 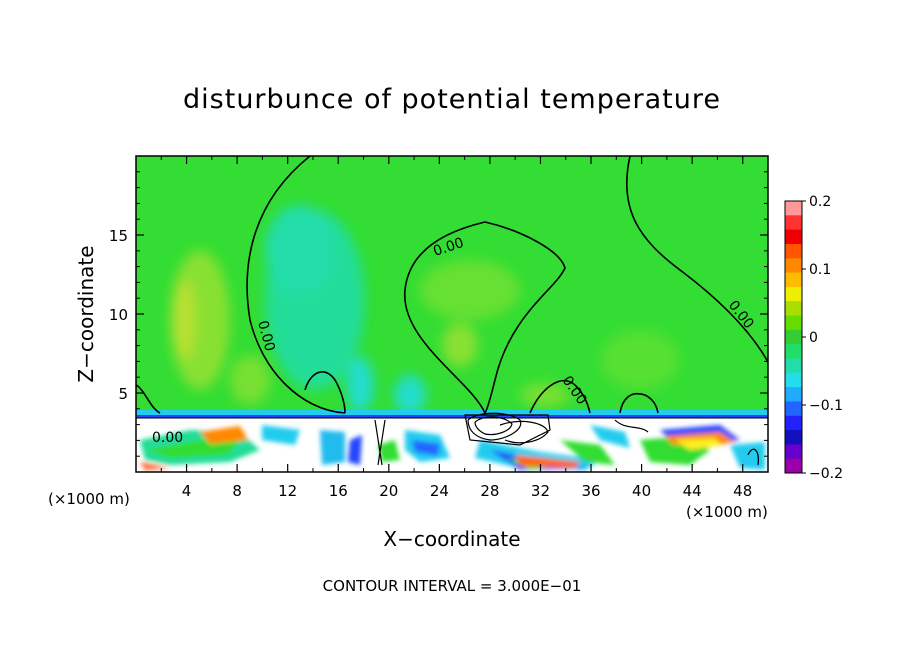 What do you see at coordinates (287, 491) in the screenshot?
I see `x-tick-label: 12` at bounding box center [287, 491].